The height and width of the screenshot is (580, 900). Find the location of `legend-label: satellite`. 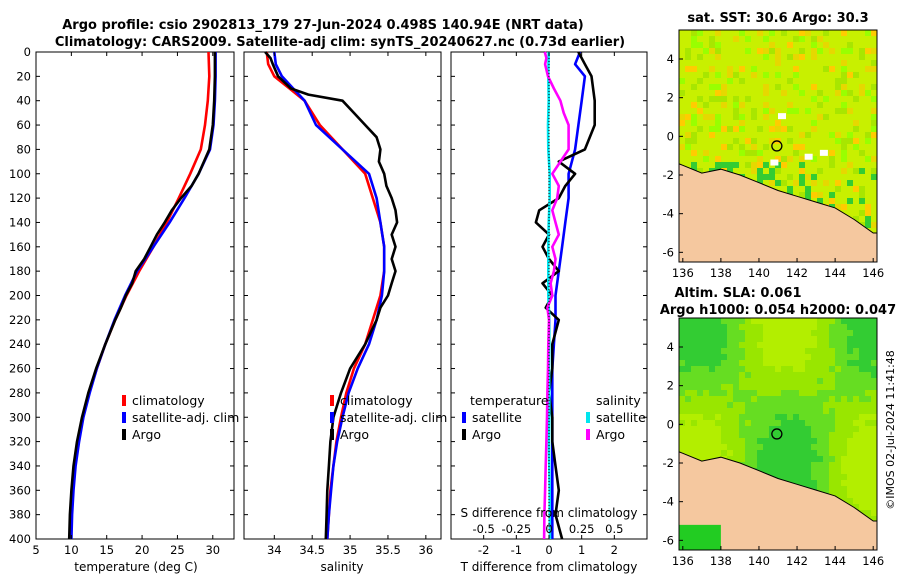

legend-label: satellite is located at coordinates (497, 417).